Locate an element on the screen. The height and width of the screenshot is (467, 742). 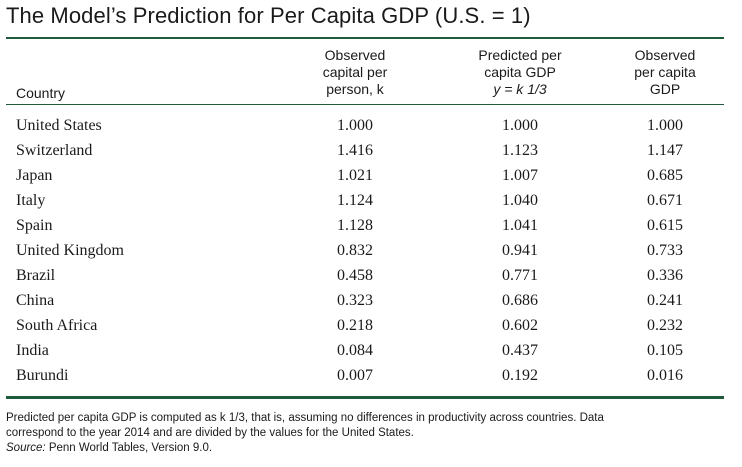
predicted-cell: 0.941 is located at coordinates (520, 250).